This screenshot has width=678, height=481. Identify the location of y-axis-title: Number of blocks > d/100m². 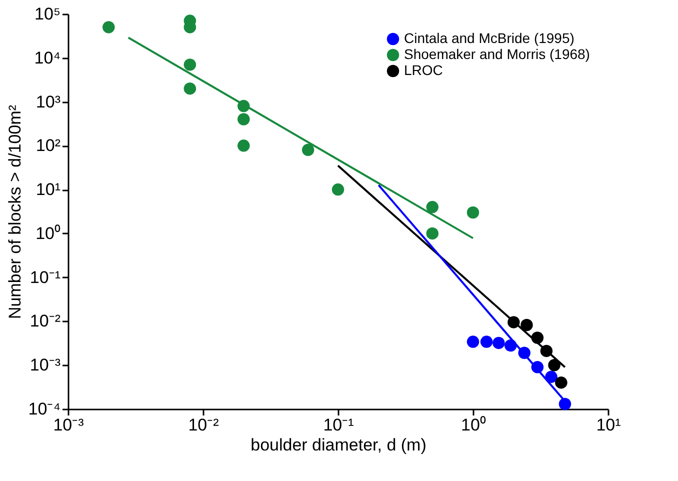
(14, 212).